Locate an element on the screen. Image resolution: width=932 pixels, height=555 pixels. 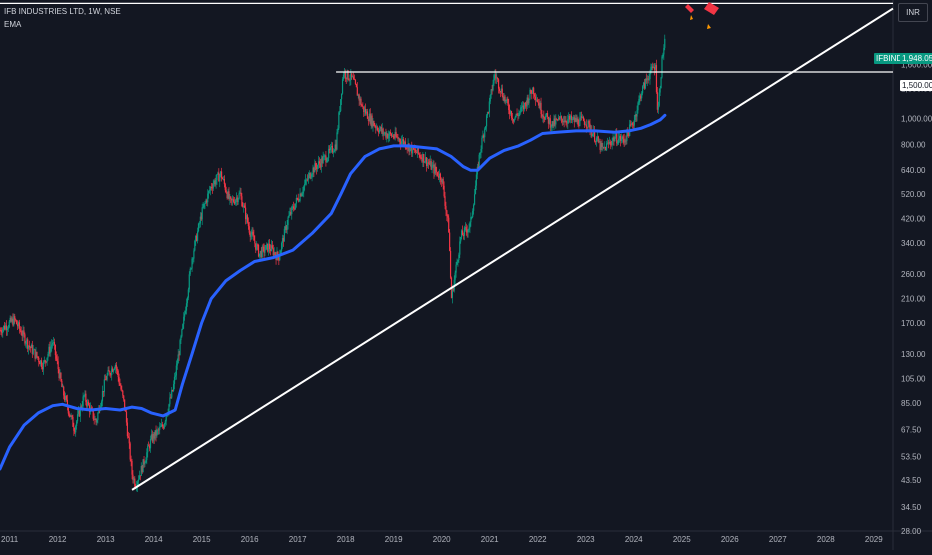
price-axis-tick-label: 53.50 is located at coordinates (911, 456).